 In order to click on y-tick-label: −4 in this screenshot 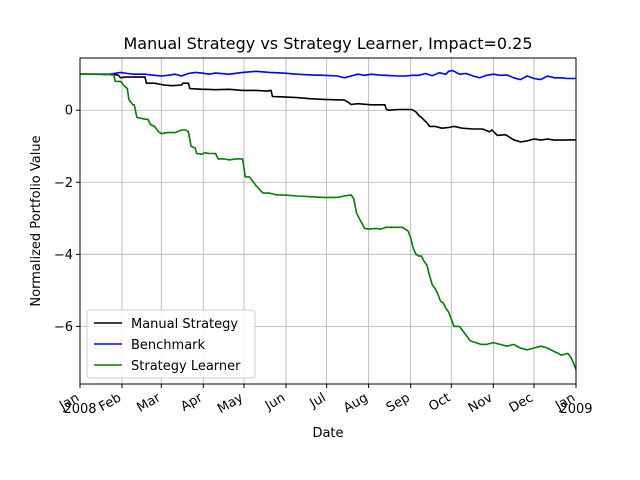, I will do `click(63, 255)`.